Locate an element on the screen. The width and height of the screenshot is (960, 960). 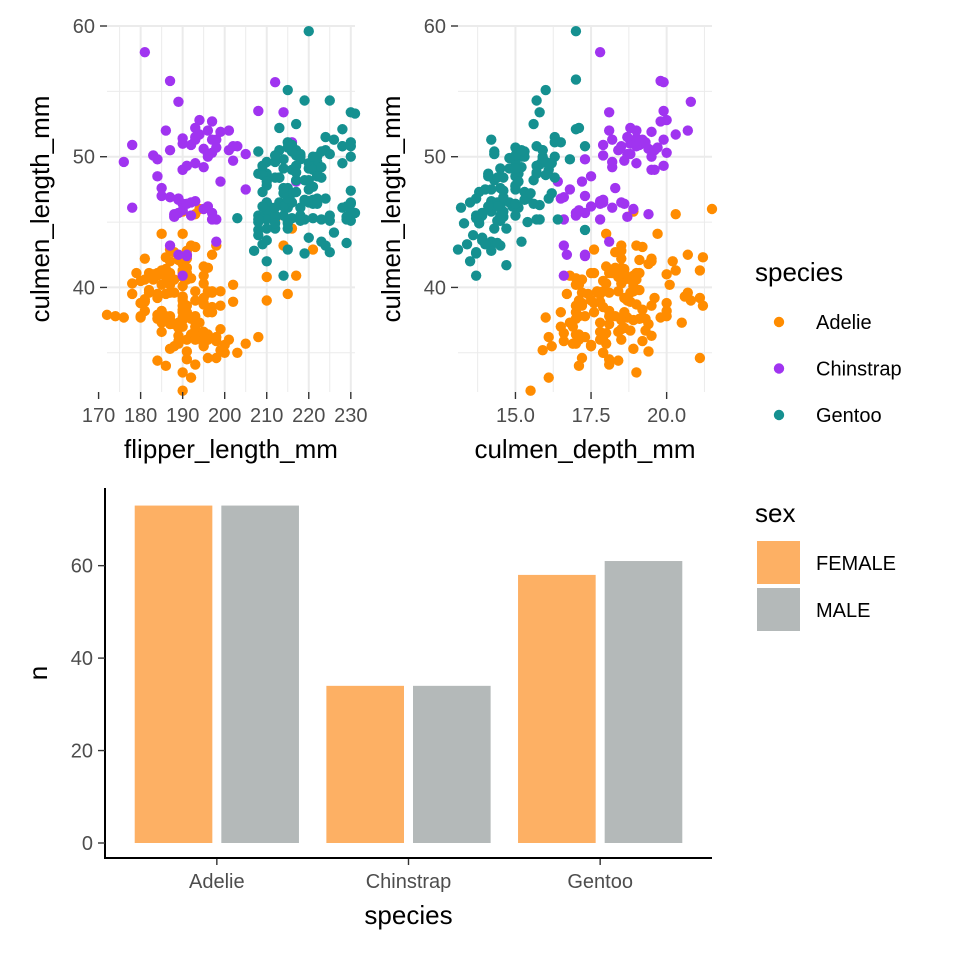
bar-y-axis-title: n is located at coordinates (38, 673).